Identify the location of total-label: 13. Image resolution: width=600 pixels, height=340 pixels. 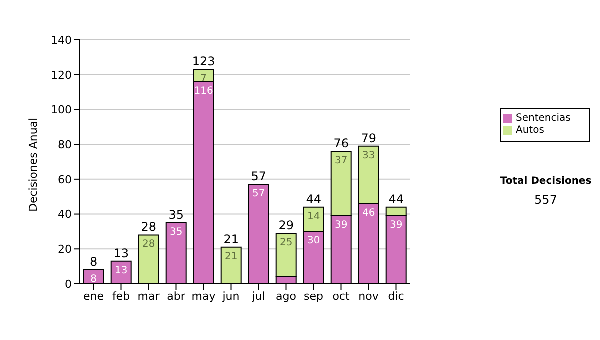
(121, 253).